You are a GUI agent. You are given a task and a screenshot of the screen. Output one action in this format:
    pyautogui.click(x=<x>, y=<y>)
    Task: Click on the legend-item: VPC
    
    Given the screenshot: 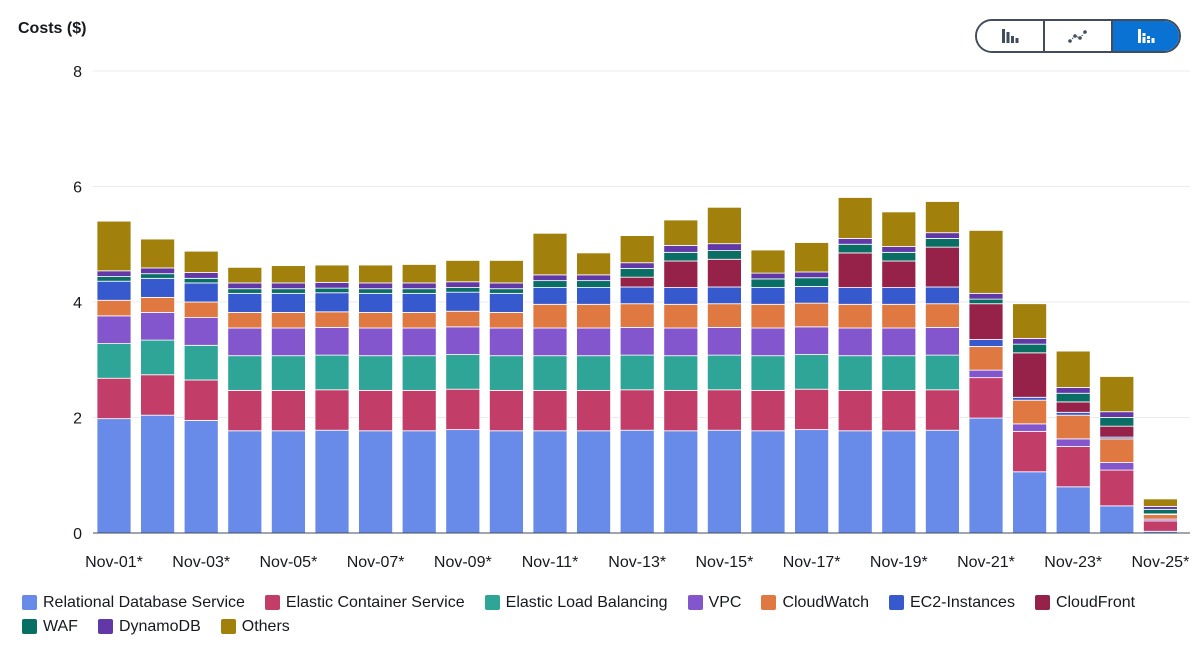 What is the action you would take?
    pyautogui.click(x=714, y=602)
    